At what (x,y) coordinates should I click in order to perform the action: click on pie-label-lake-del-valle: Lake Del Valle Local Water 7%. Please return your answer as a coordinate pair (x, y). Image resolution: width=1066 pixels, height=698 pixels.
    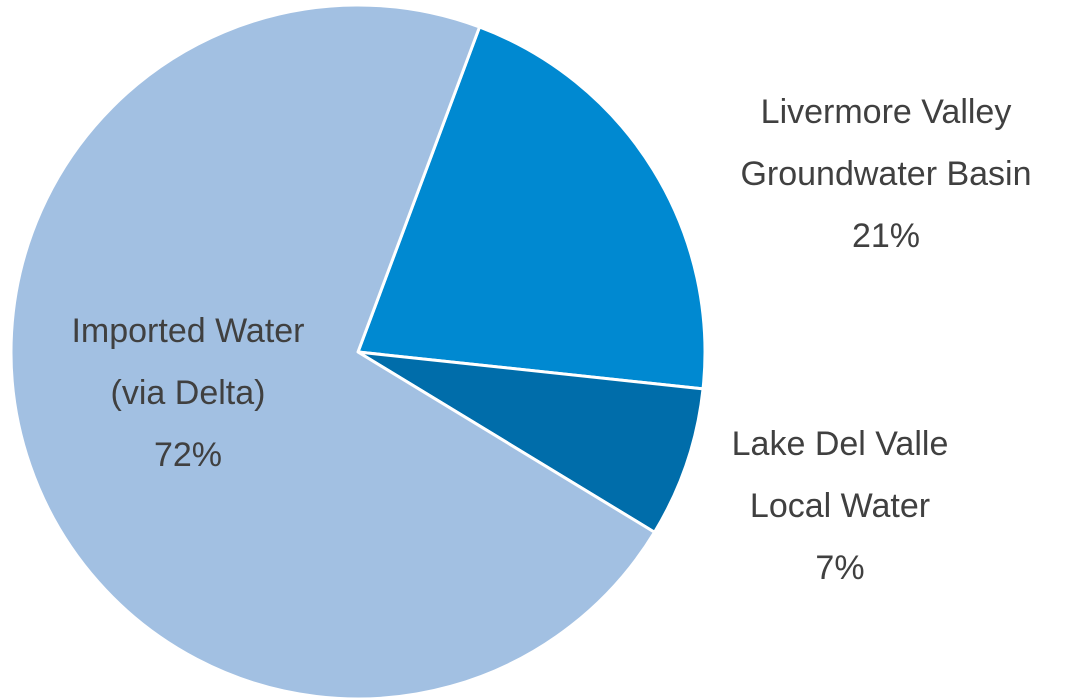
    Looking at the image, I should click on (840, 506).